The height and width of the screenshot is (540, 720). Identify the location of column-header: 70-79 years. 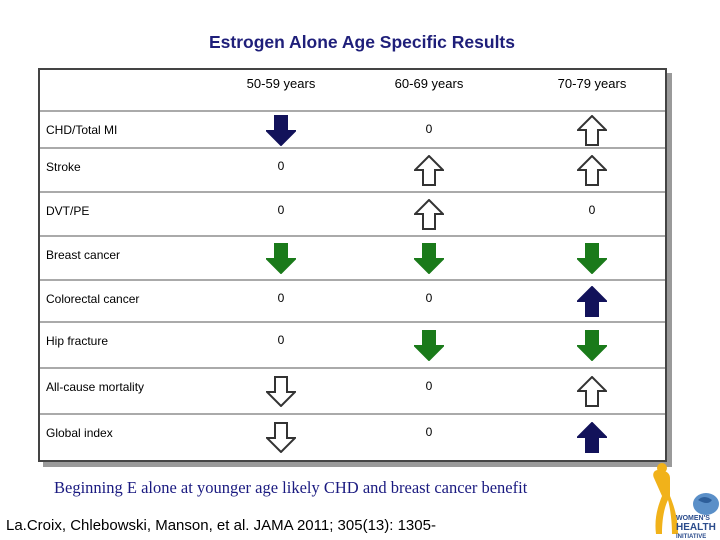
(592, 83).